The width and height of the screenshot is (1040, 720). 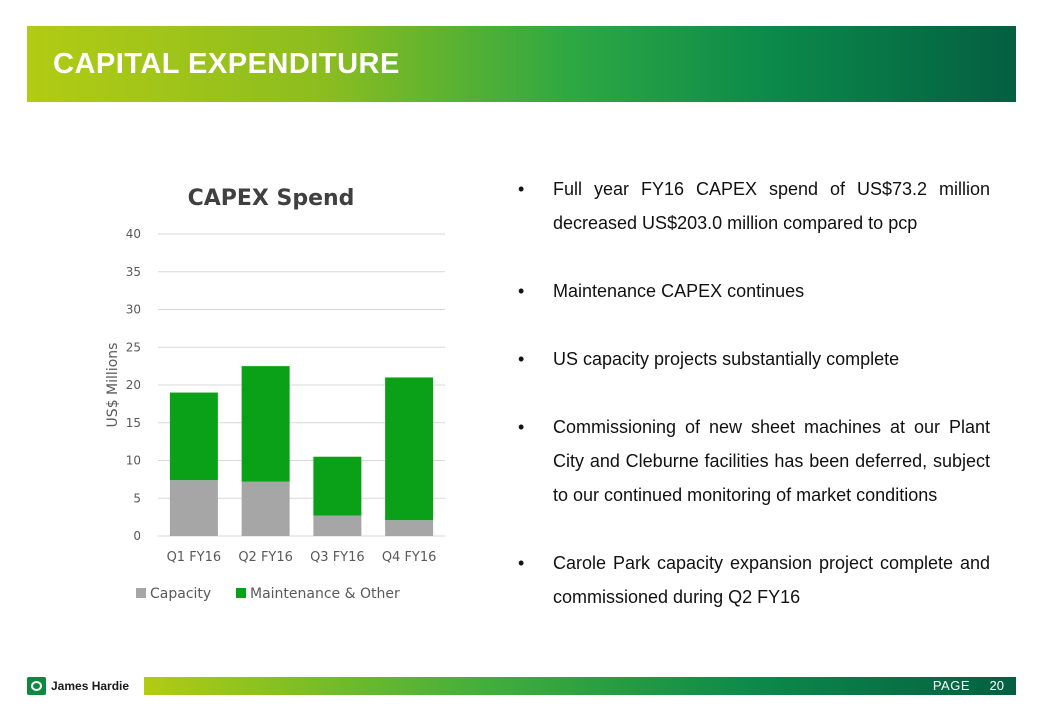 What do you see at coordinates (113, 385) in the screenshot?
I see `y-axis-label: US$ Millions` at bounding box center [113, 385].